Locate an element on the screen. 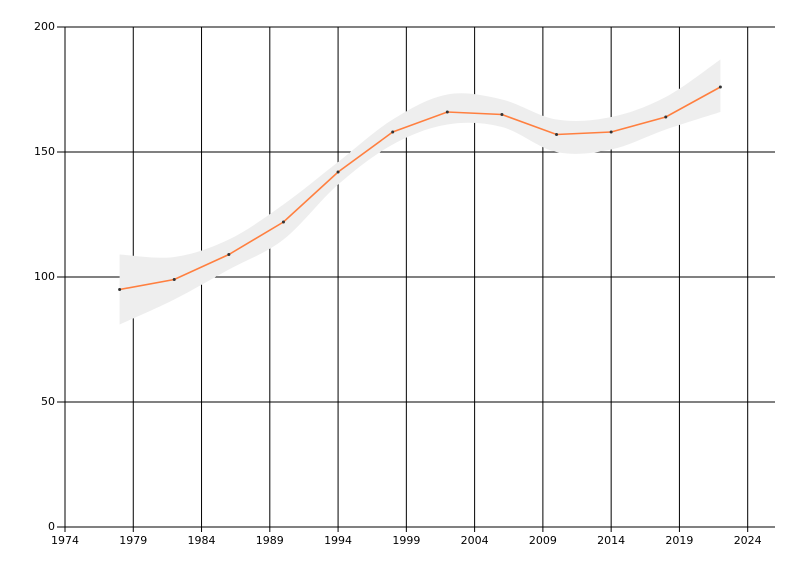  x-tick-label: 1994 is located at coordinates (338, 540).